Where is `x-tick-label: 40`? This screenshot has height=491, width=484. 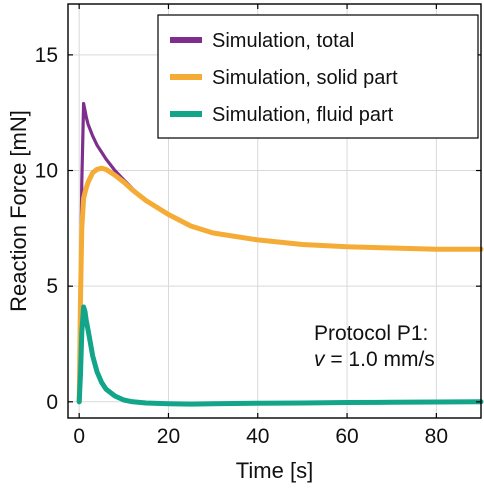 x-tick-label: 40 is located at coordinates (257, 436).